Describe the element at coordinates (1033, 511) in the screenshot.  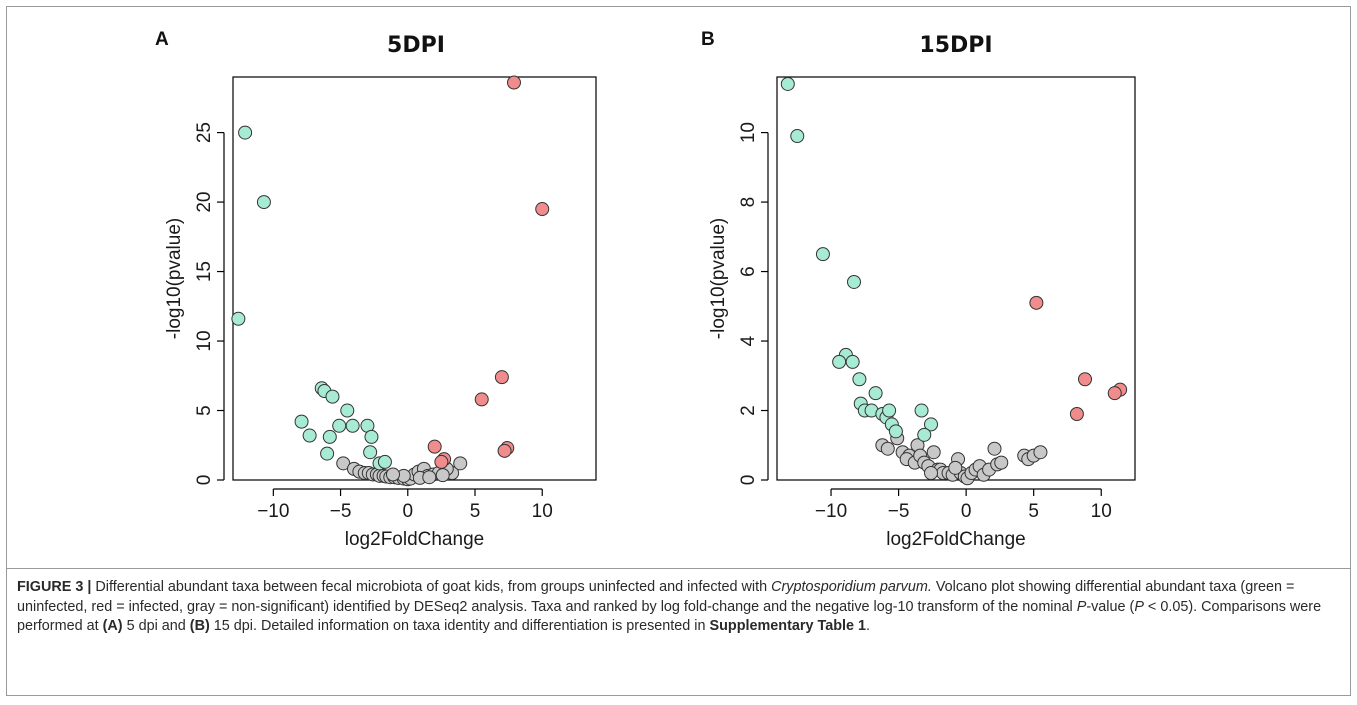
I see `x-tick-label-b: 5` at that location.